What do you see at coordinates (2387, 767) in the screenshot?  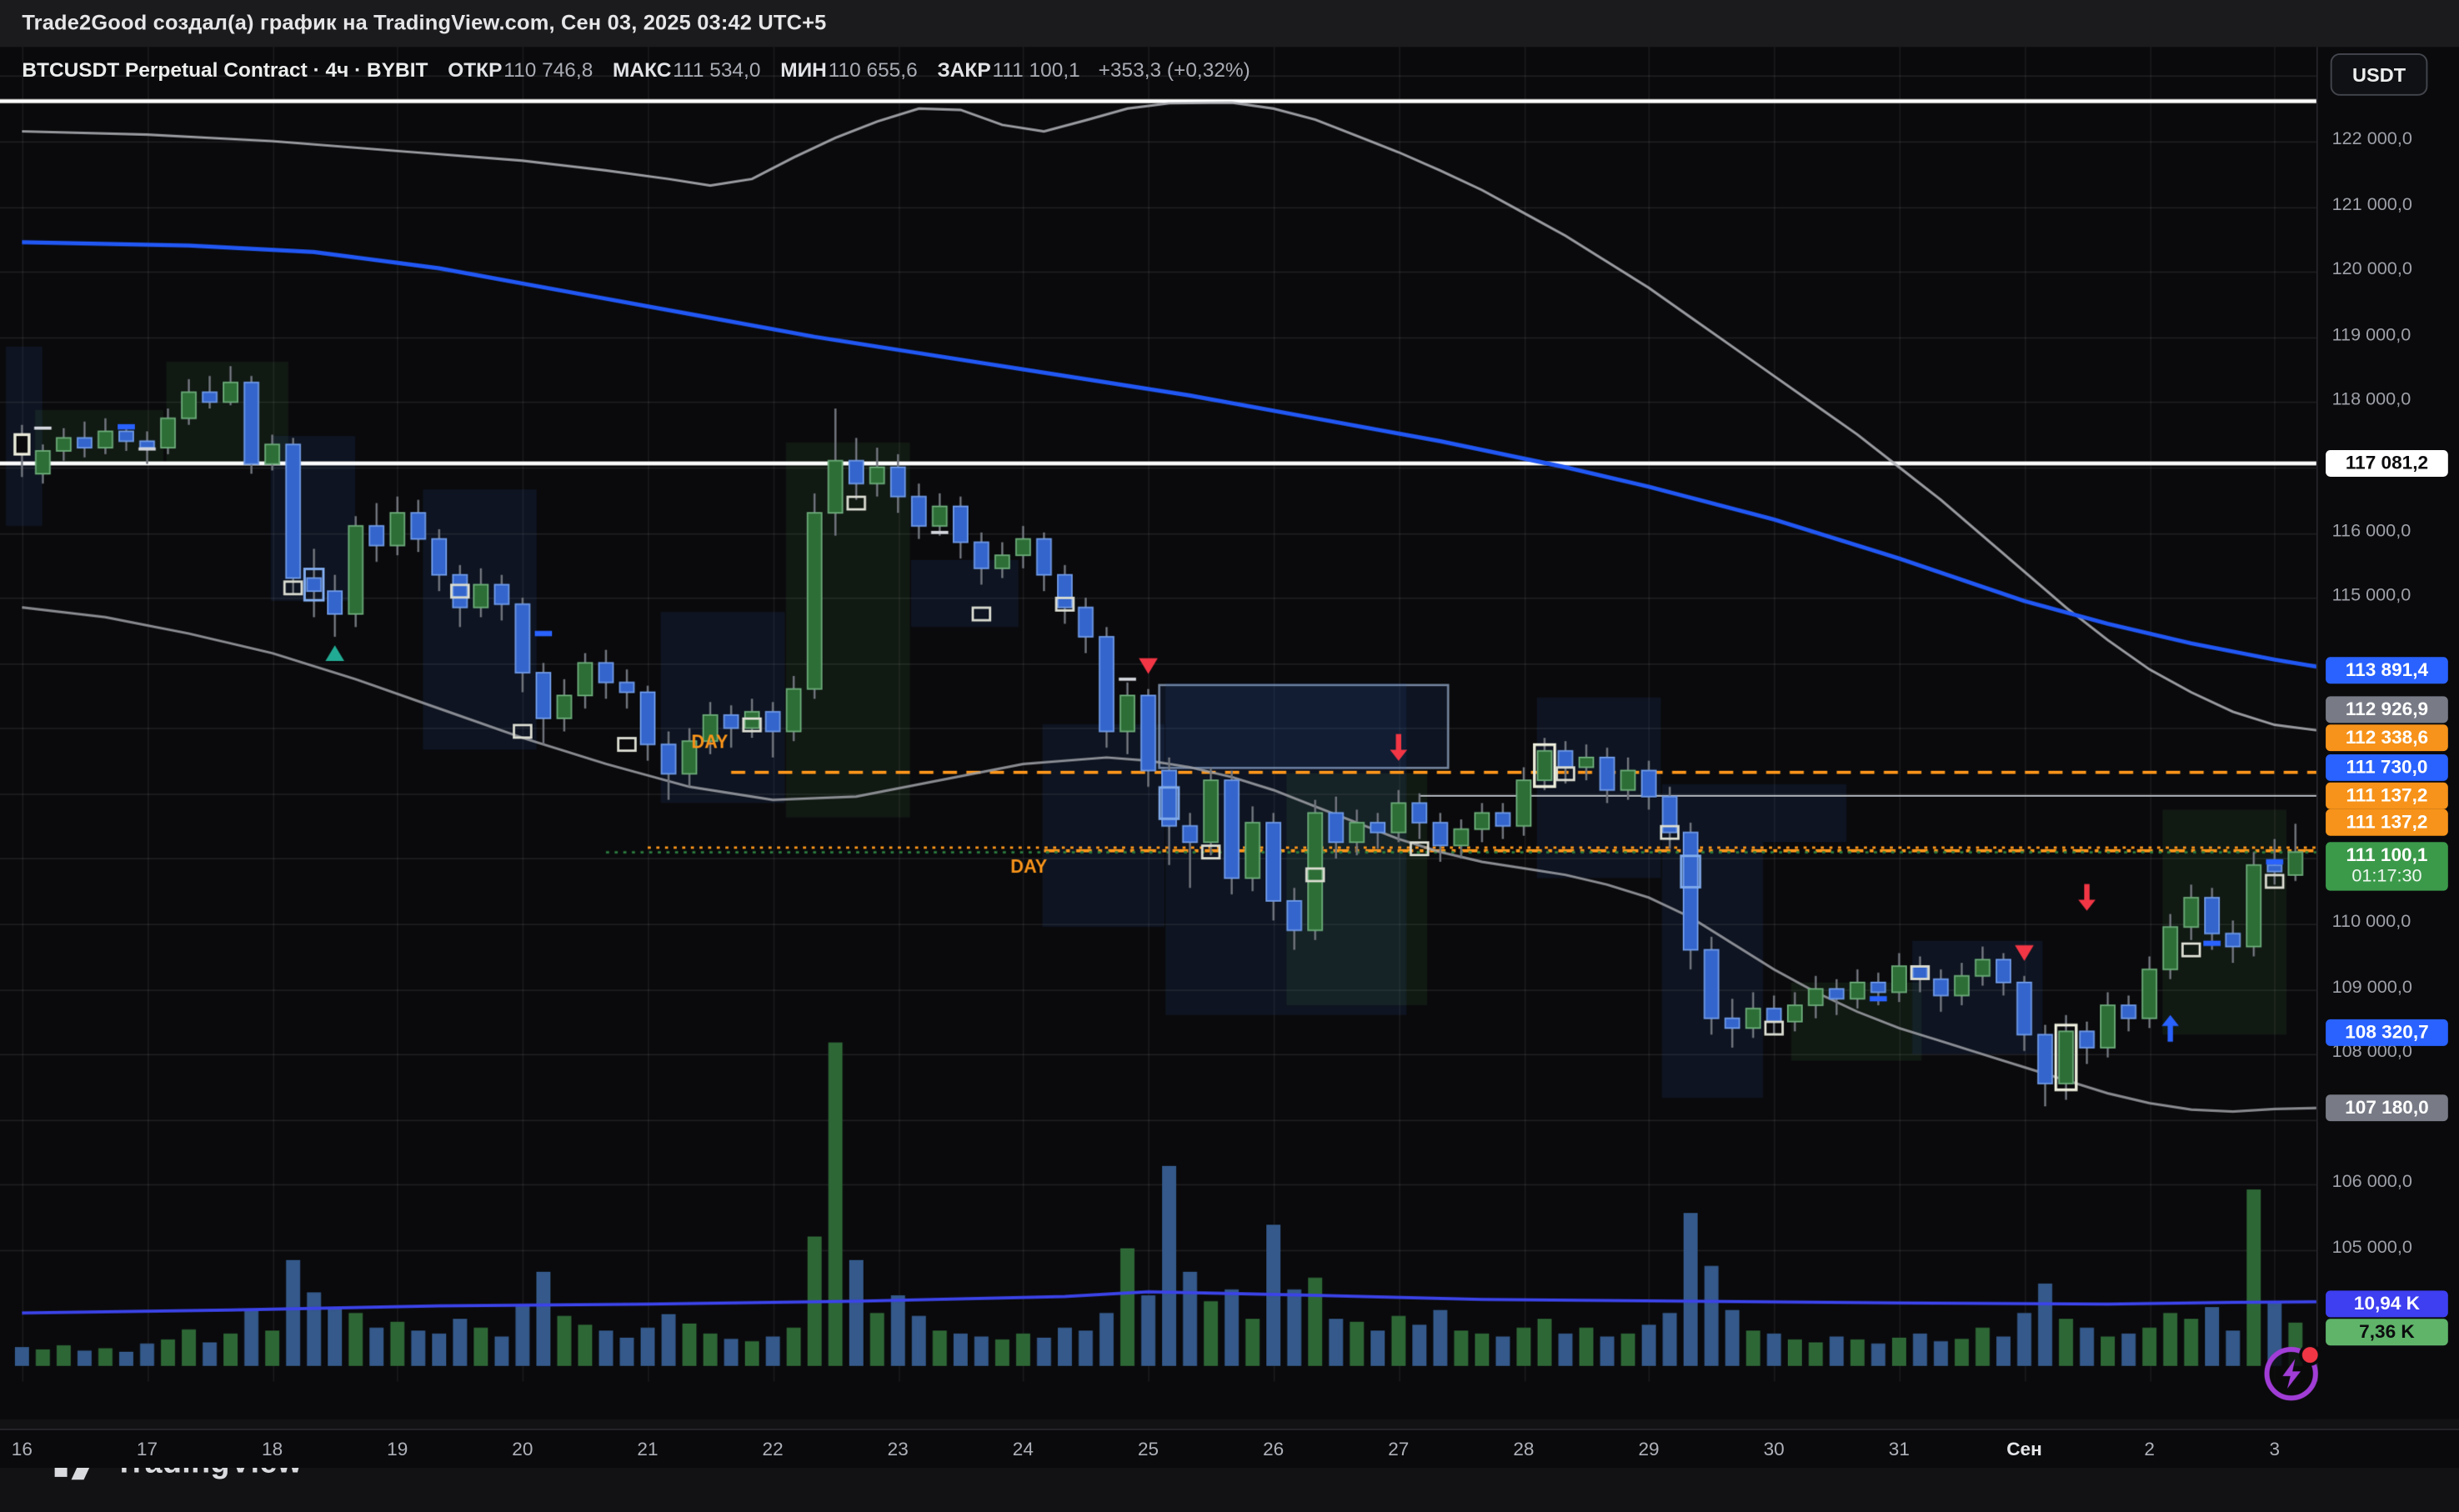 I see `price-label: 111 730,0` at bounding box center [2387, 767].